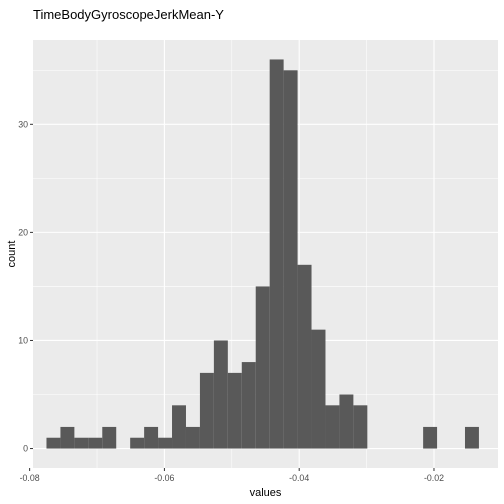 This screenshot has width=504, height=504. I want to click on x-tick-label: -0.08, so click(30, 478).